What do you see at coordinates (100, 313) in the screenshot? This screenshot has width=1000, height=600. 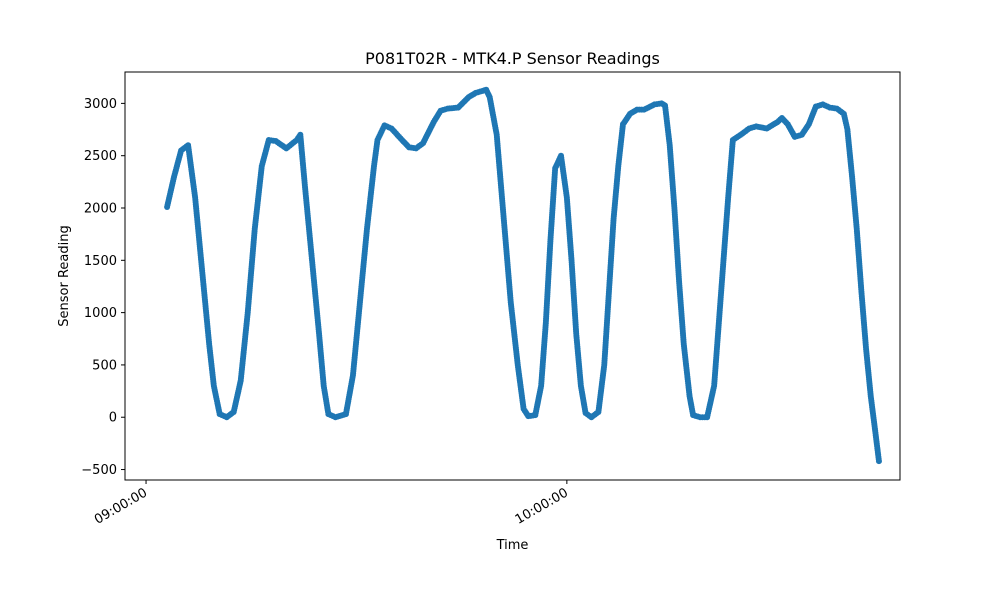 I see `y-tick-label: 1000` at bounding box center [100, 313].